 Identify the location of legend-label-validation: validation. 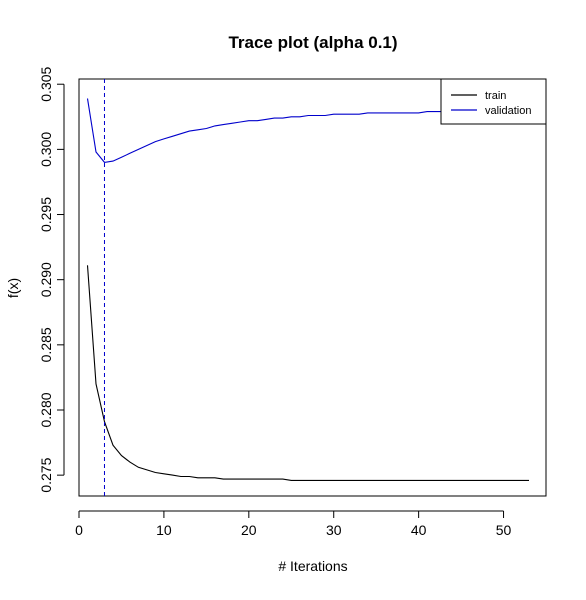
(508, 111).